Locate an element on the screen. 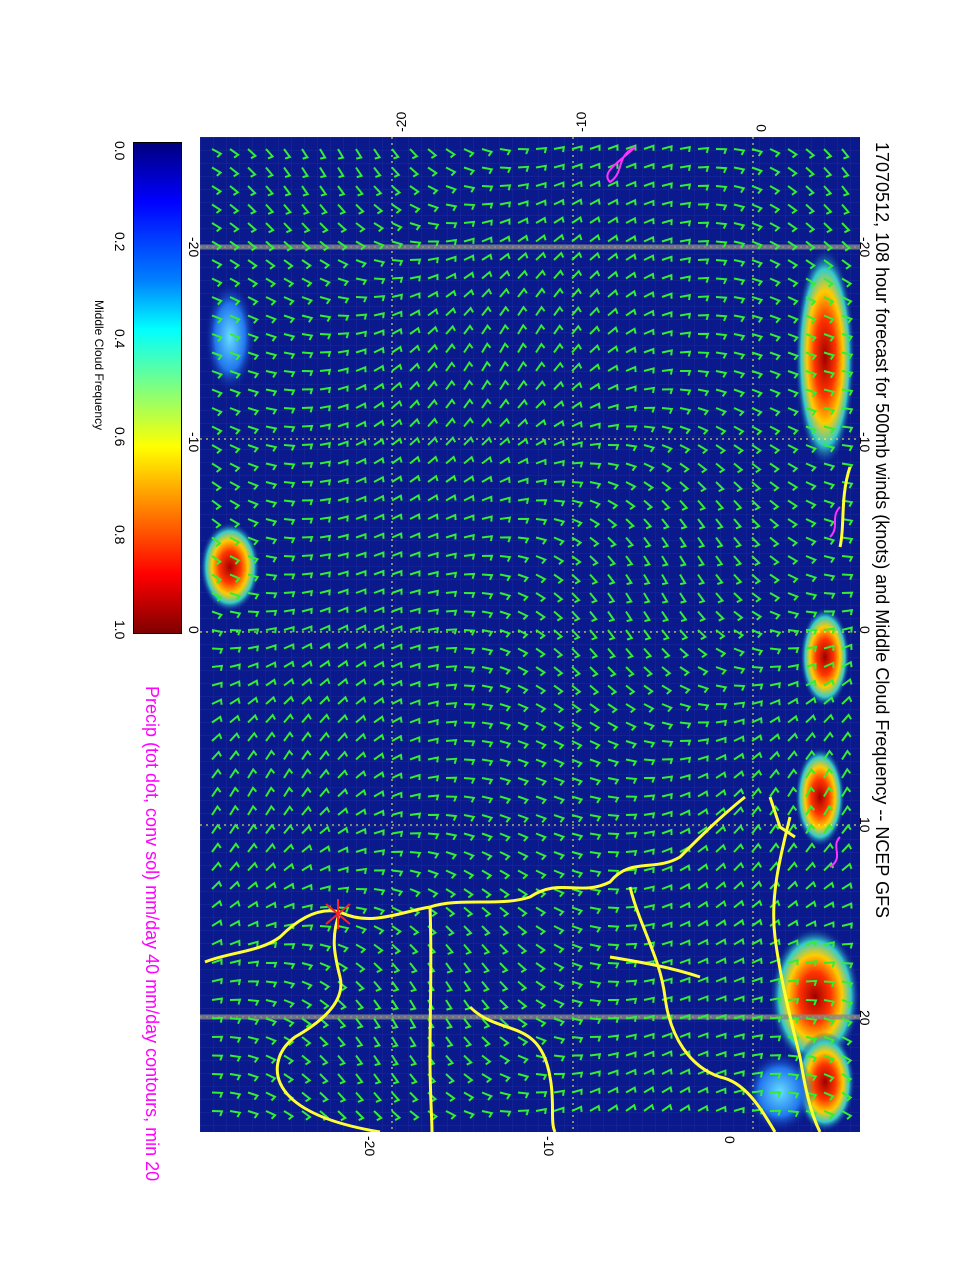 The height and width of the screenshot is (1265, 978). colorbar-label: Middle Cloud Frequency is located at coordinates (99, 365).